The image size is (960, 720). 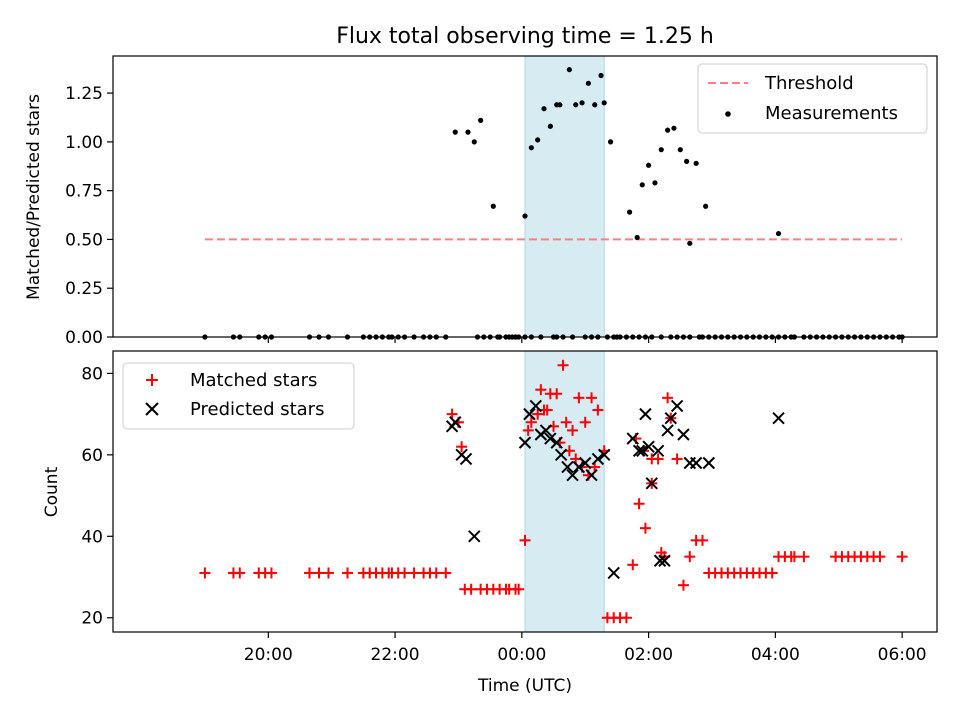 What do you see at coordinates (521, 655) in the screenshot?
I see `x-tick-label: 00:00` at bounding box center [521, 655].